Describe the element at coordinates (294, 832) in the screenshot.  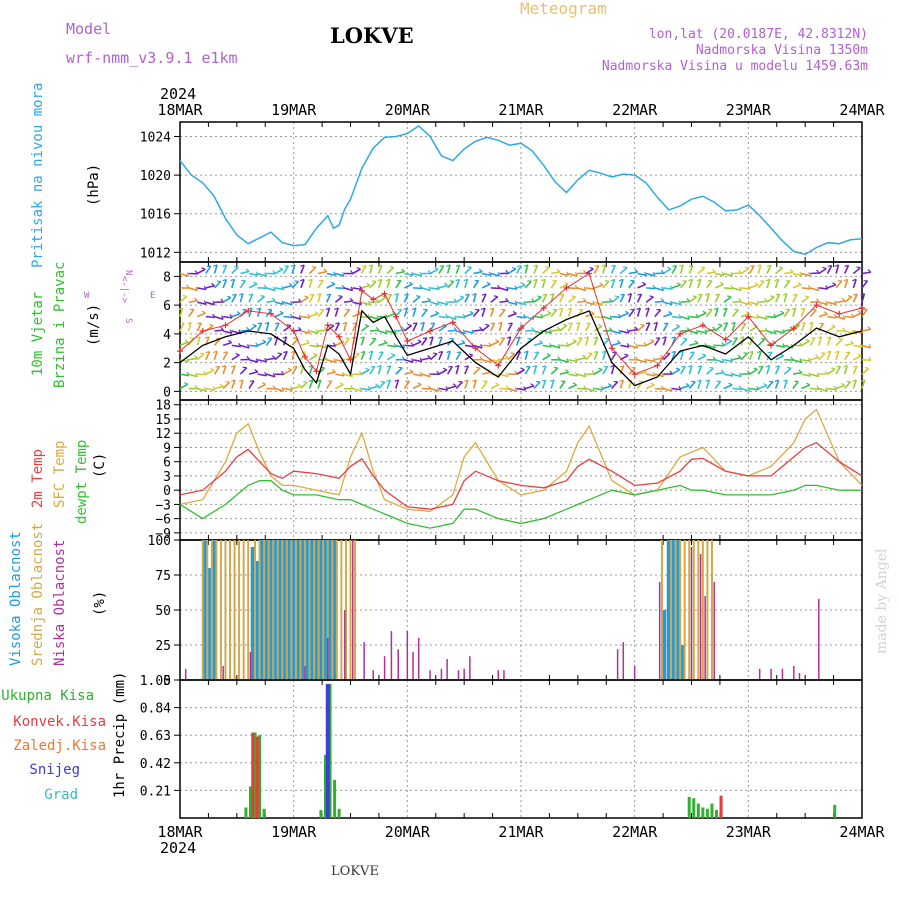
I see `time-label: 19MAR` at that location.